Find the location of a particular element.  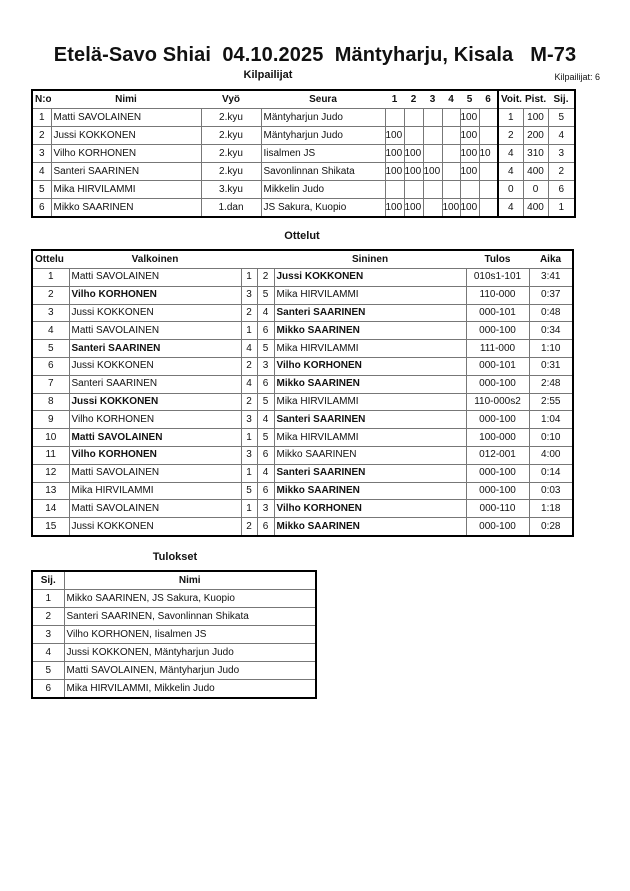

white-competitor: Mika HIRVILAMMI is located at coordinates (155, 491).